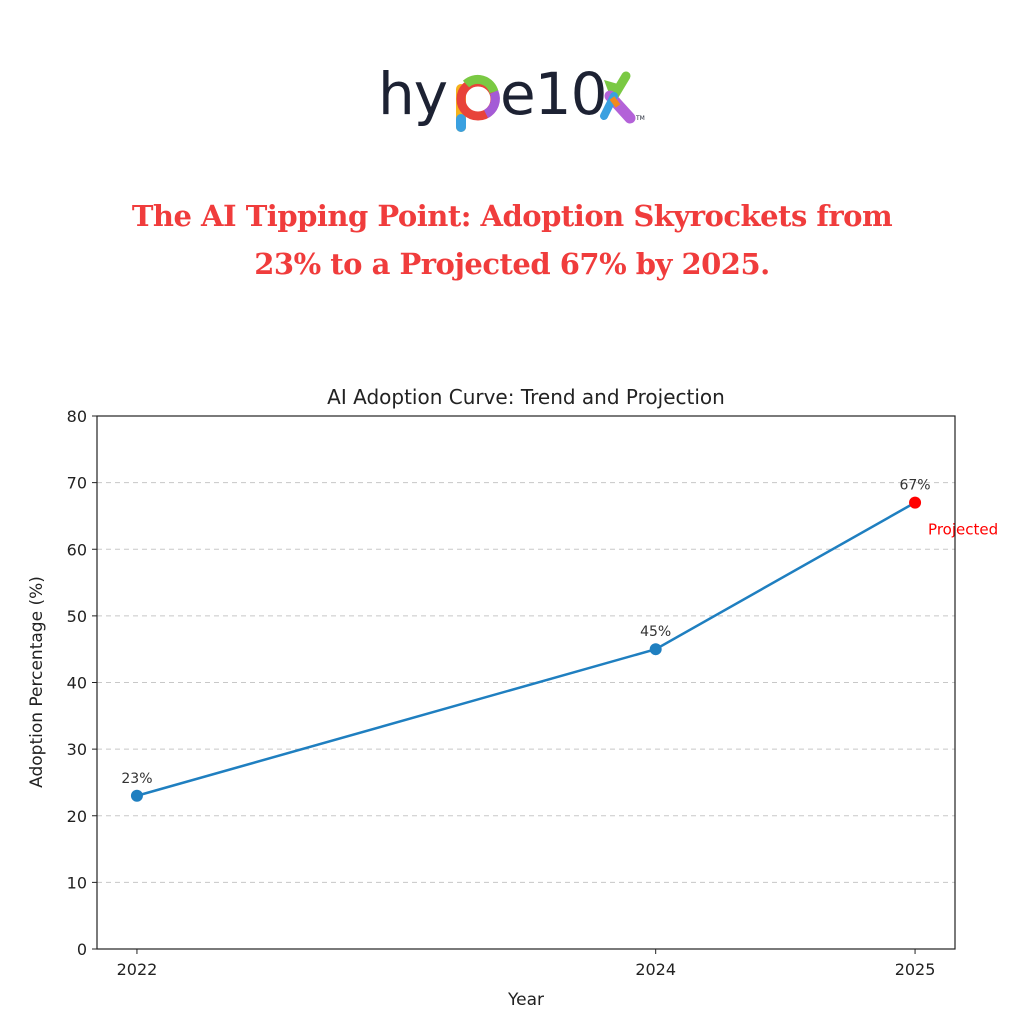 The image size is (1024, 1024). Describe the element at coordinates (478, 103) in the screenshot. I see `logo-p-glyph` at that location.